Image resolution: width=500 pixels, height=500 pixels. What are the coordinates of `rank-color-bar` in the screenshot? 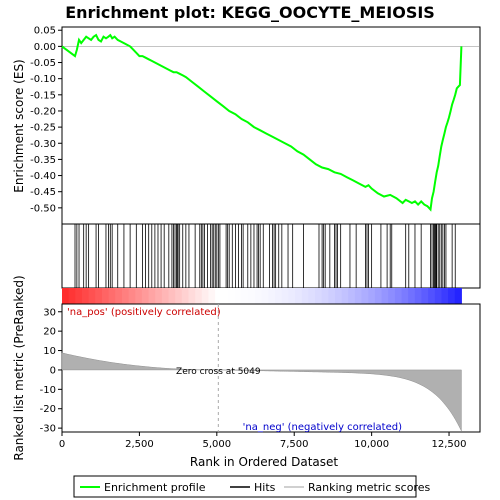 It's located at (262, 296).